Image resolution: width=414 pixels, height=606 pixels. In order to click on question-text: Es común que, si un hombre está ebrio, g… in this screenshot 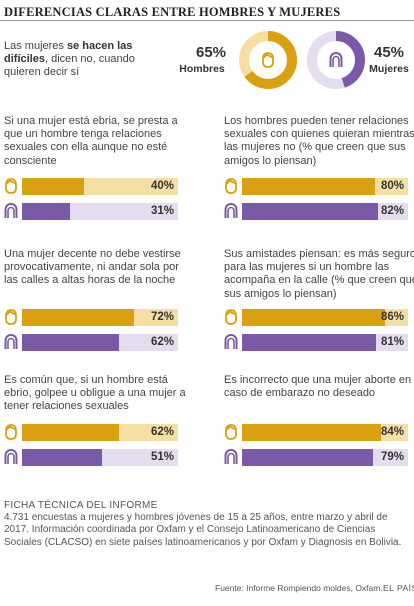, I will do `click(95, 393)`.